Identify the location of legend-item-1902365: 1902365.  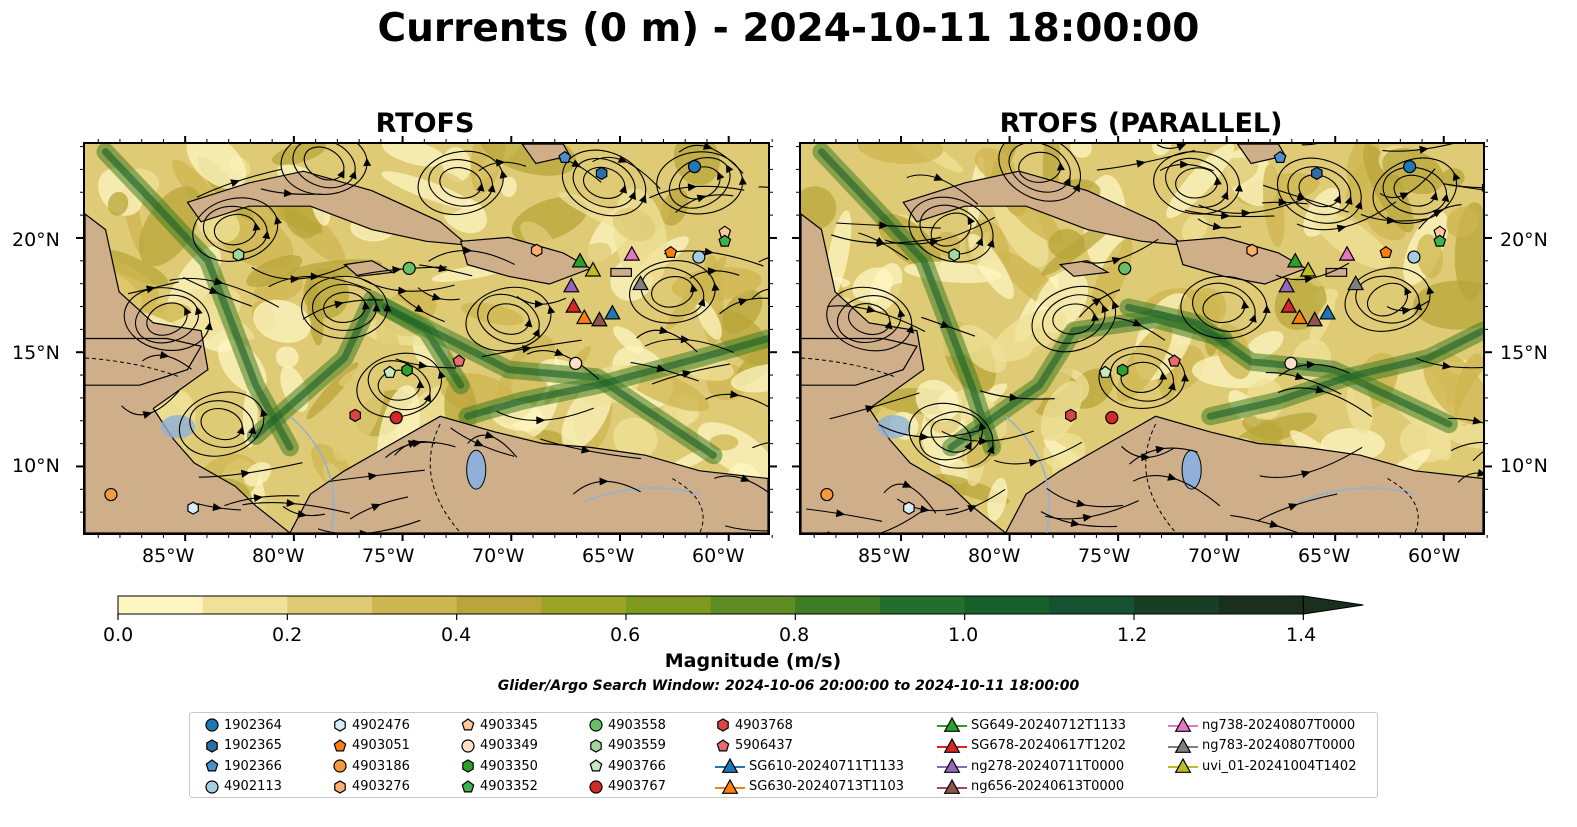
(243, 746).